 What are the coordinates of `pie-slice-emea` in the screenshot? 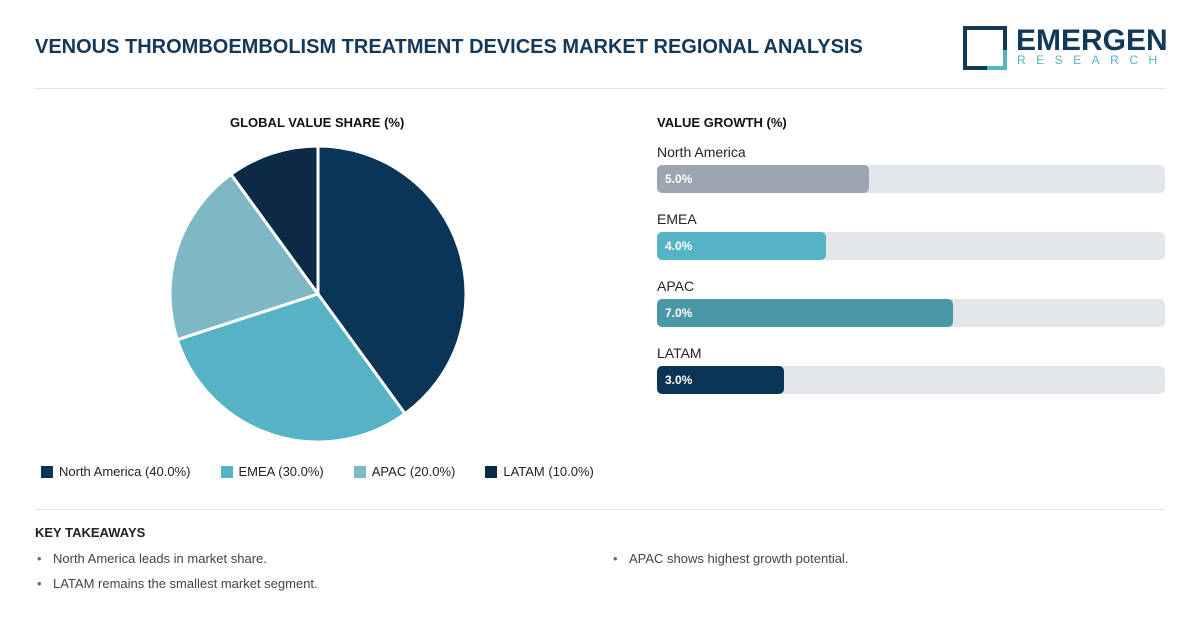 It's located at (291, 368).